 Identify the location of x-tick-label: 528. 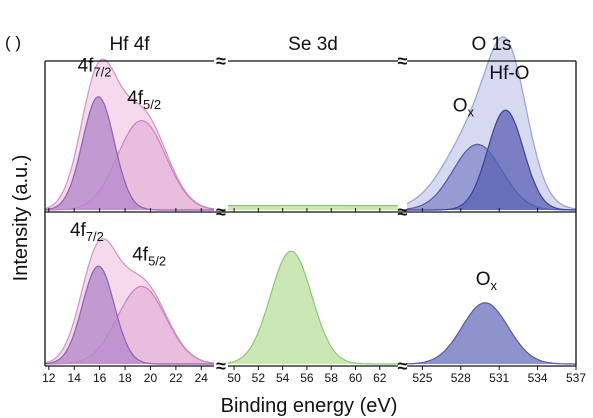
(461, 378).